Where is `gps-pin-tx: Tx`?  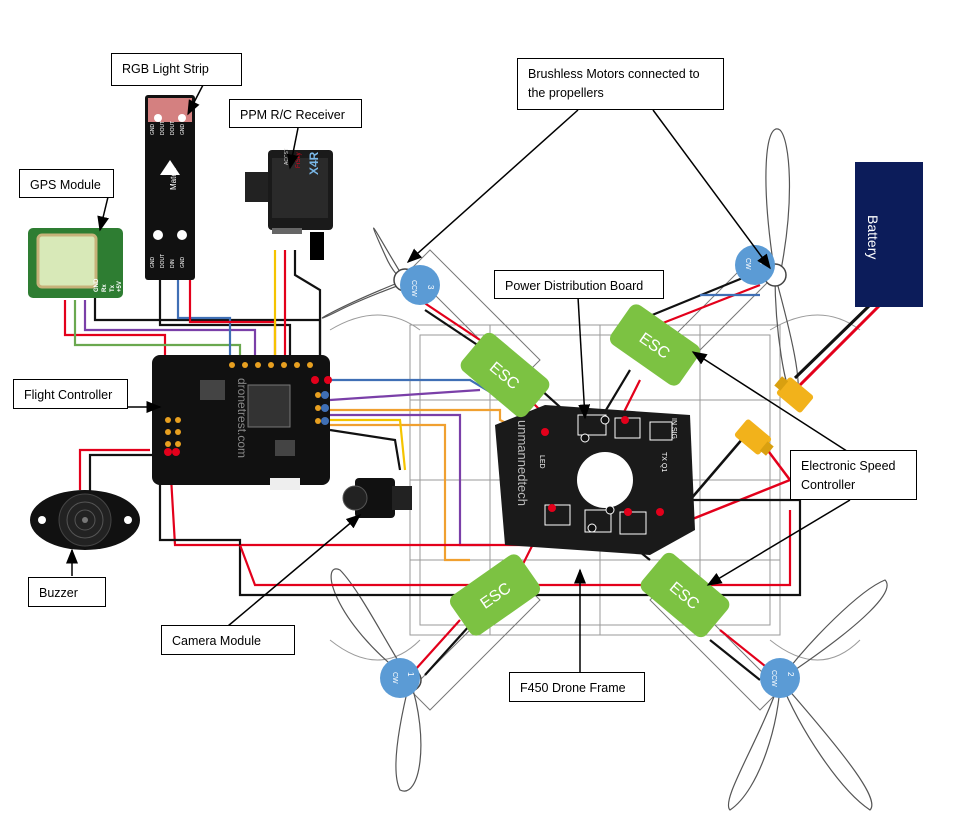
gps-pin-tx: Tx is located at coordinates (113, 288).